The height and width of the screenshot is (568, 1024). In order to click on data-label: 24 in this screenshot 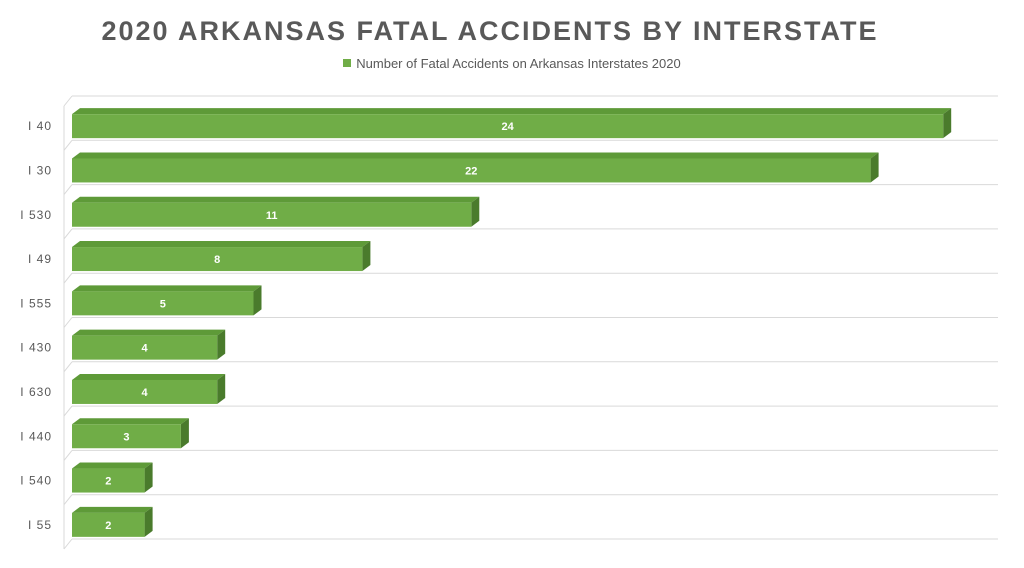, I will do `click(507, 127)`.